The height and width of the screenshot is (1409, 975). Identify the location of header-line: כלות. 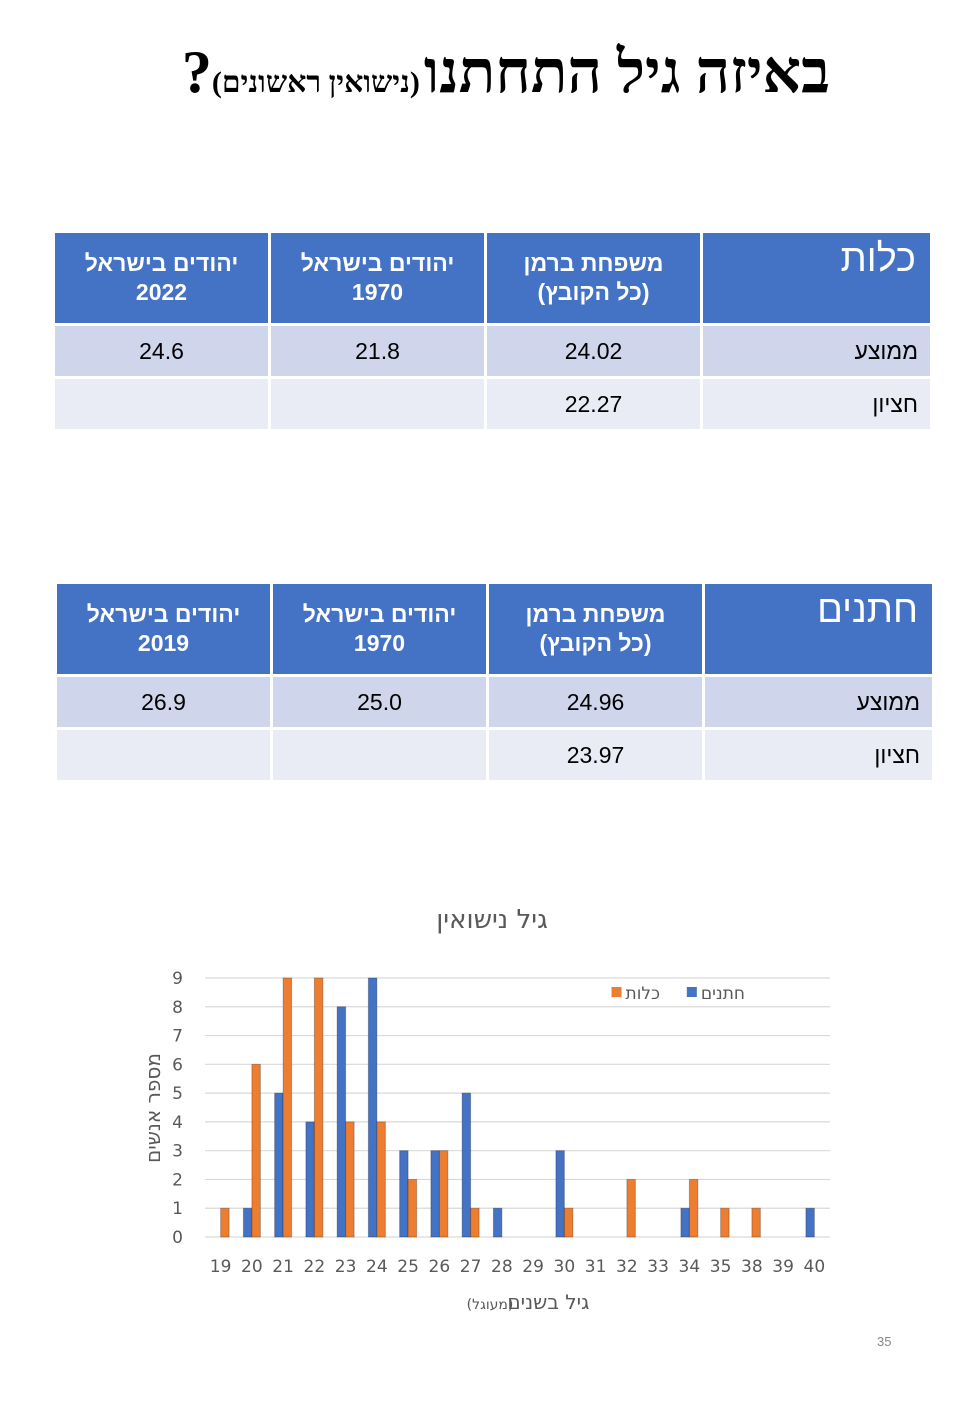
(878, 259).